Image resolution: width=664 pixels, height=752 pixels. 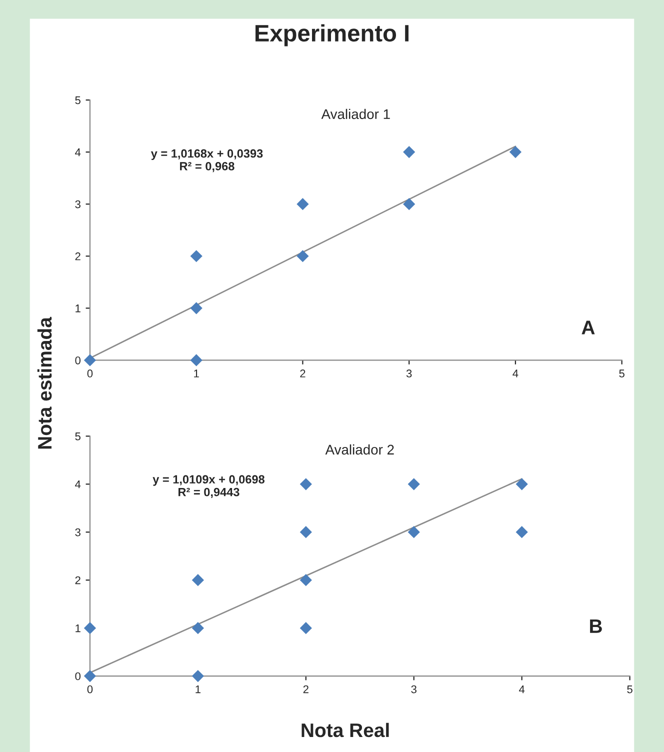 I want to click on annotation: y = 1,0168x + 0,0393 R² = 0,968, so click(x=206, y=160).